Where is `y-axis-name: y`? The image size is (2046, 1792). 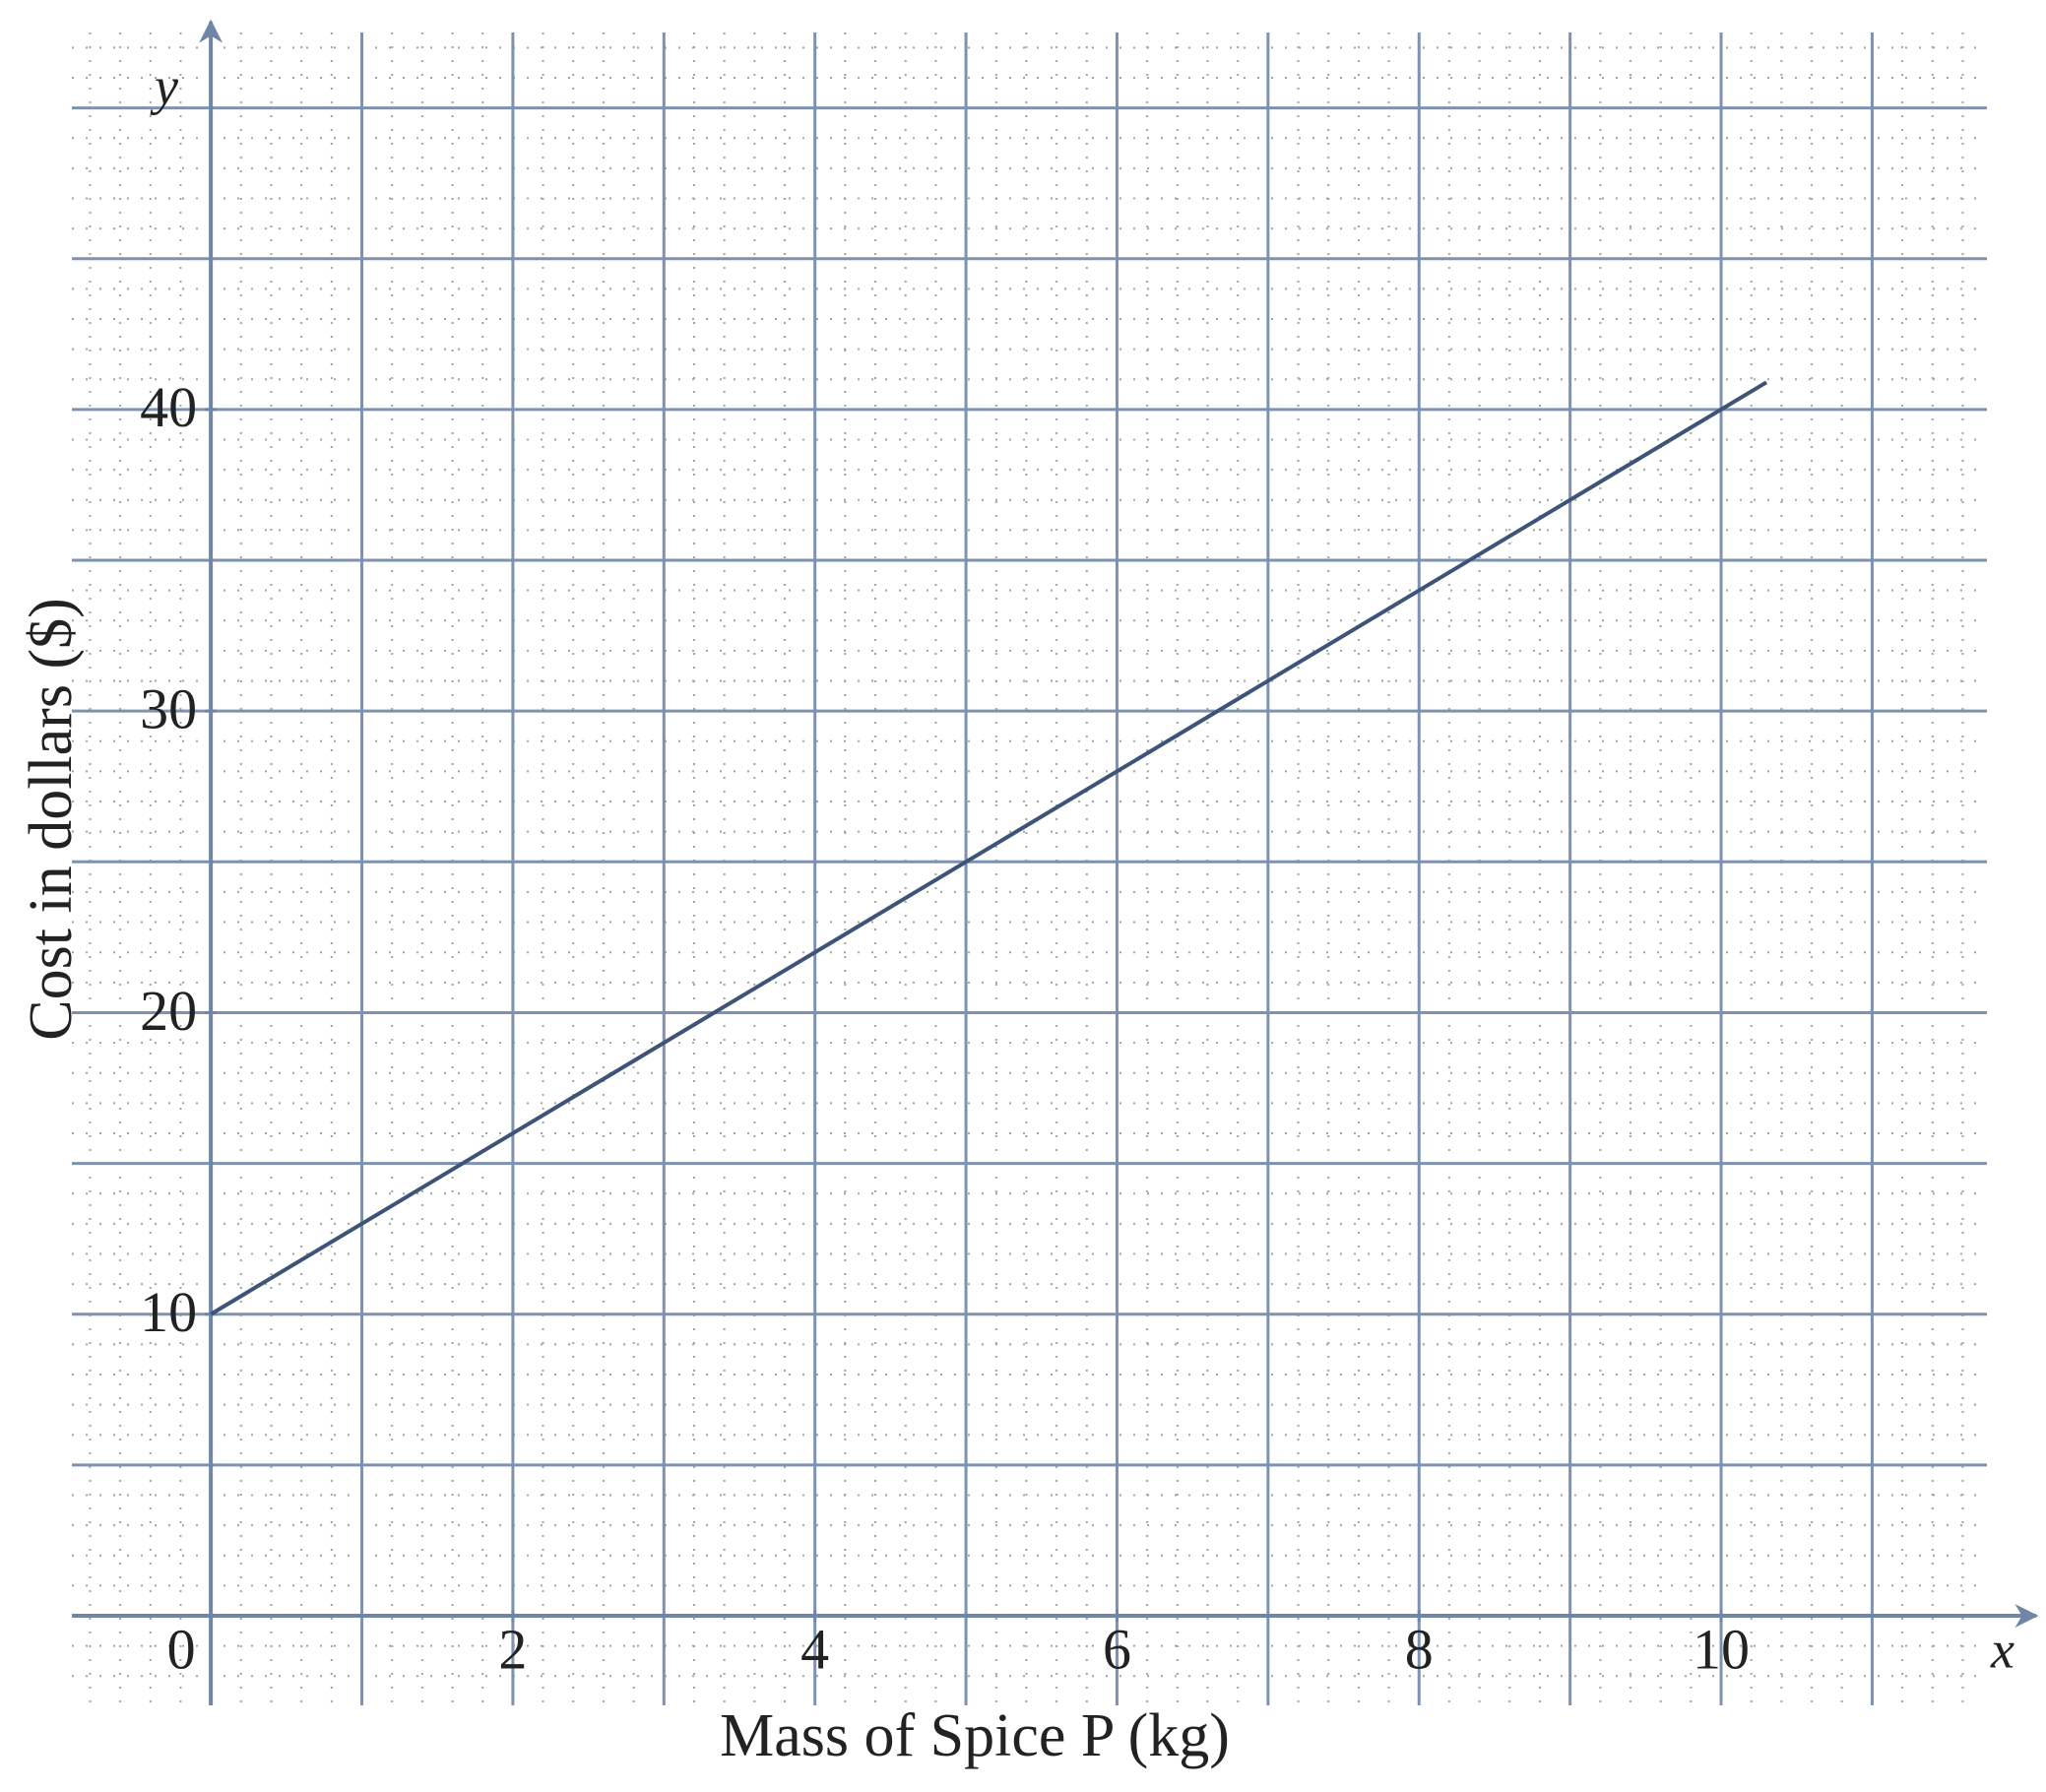
y-axis-name: y is located at coordinates (164, 85).